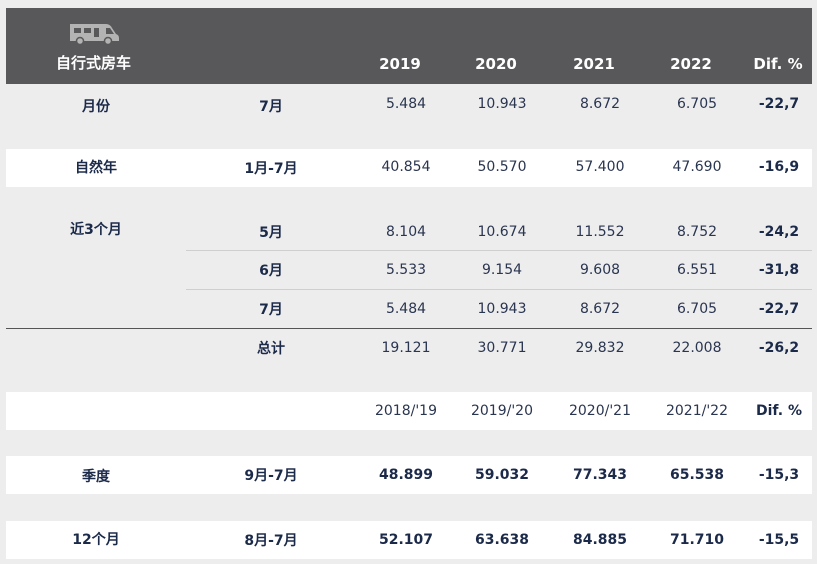  What do you see at coordinates (696, 411) in the screenshot?
I see `season-header-4: 2021/'22` at bounding box center [696, 411].